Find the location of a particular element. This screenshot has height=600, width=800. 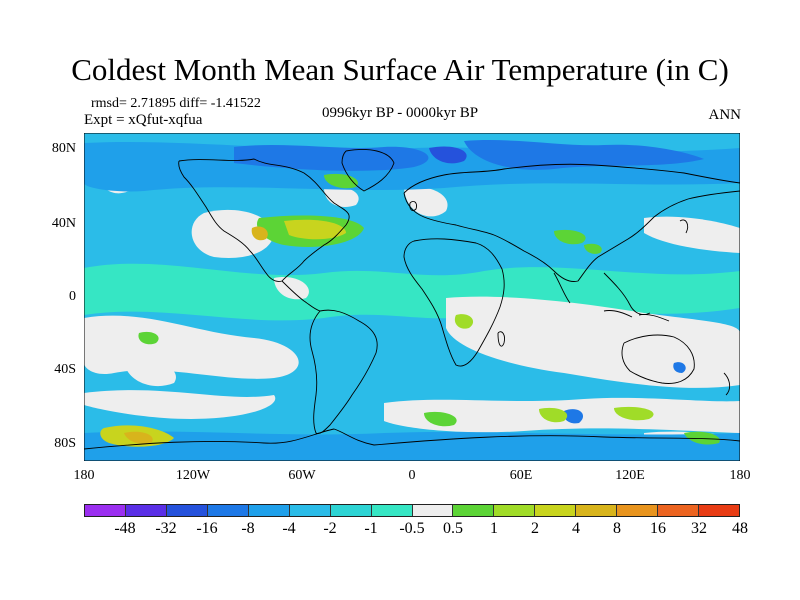

colorbar-label: -0.5 is located at coordinates (412, 528).